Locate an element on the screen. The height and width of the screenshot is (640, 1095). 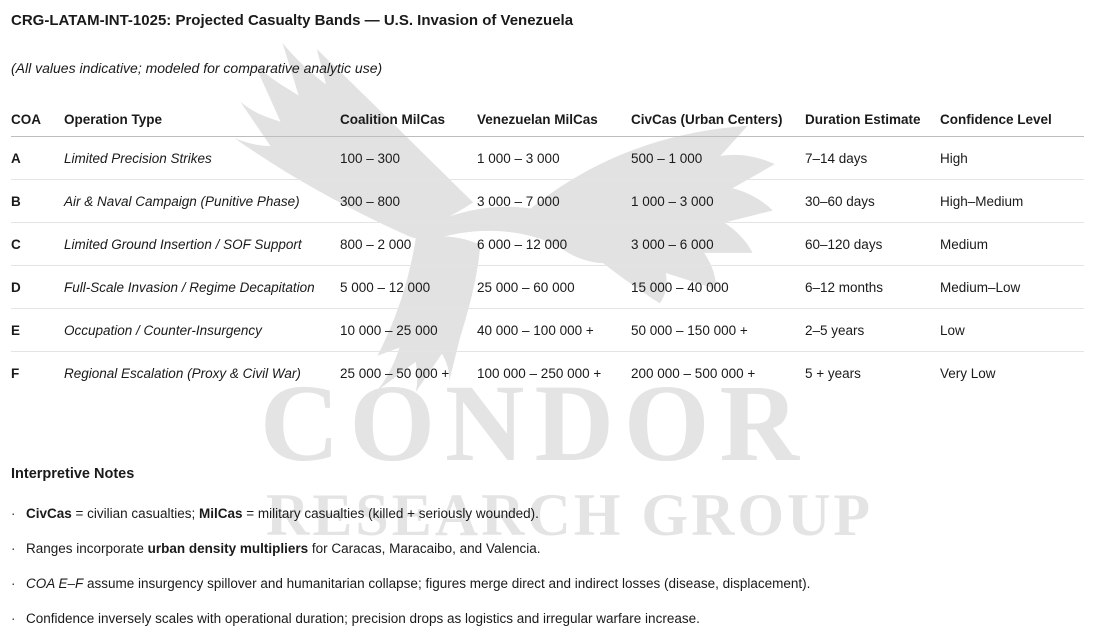
cell-coalition: 100 – 300 is located at coordinates (370, 158).